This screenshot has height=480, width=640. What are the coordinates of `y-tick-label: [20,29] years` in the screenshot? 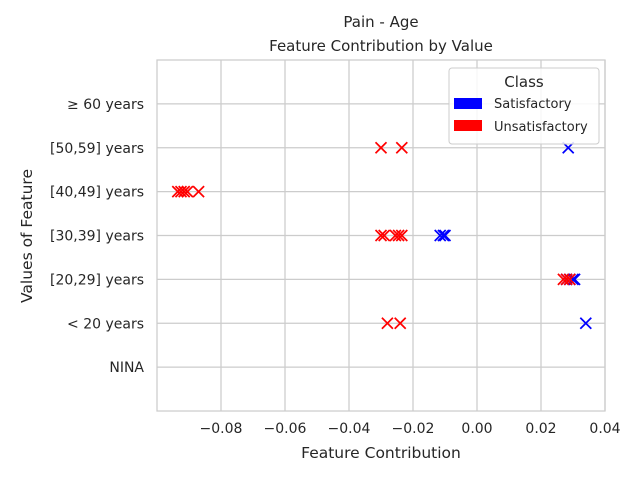 It's located at (97, 280).